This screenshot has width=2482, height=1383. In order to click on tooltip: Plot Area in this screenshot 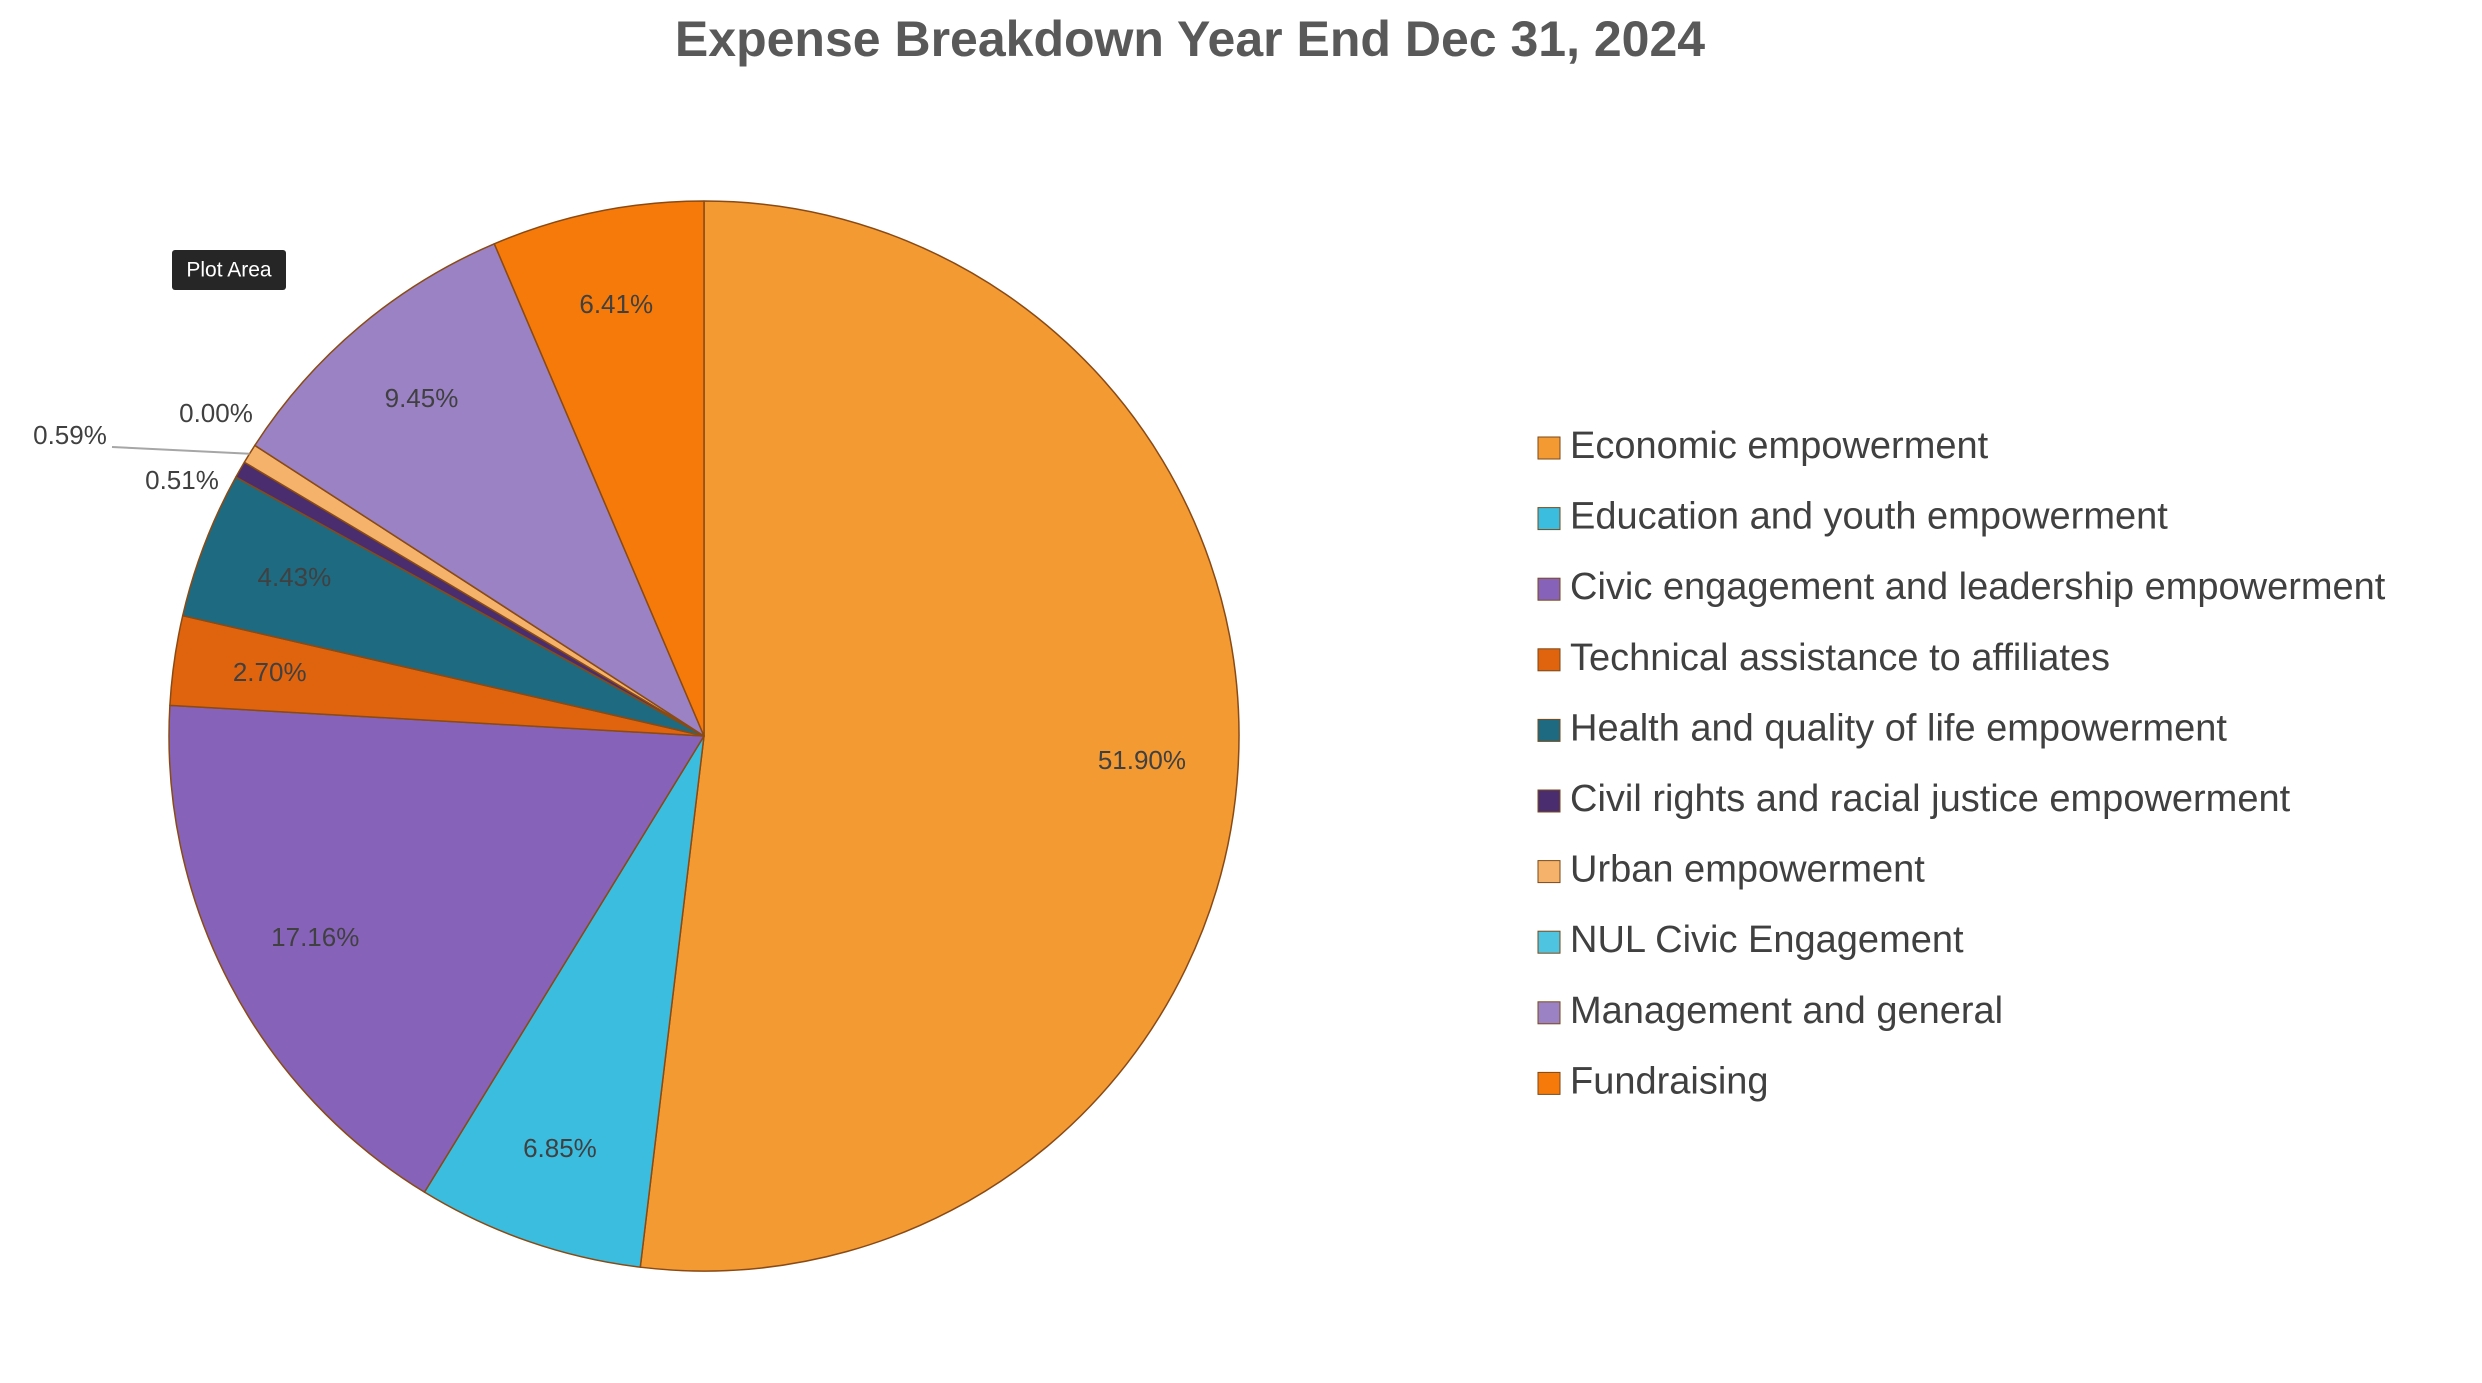, I will do `click(229, 270)`.